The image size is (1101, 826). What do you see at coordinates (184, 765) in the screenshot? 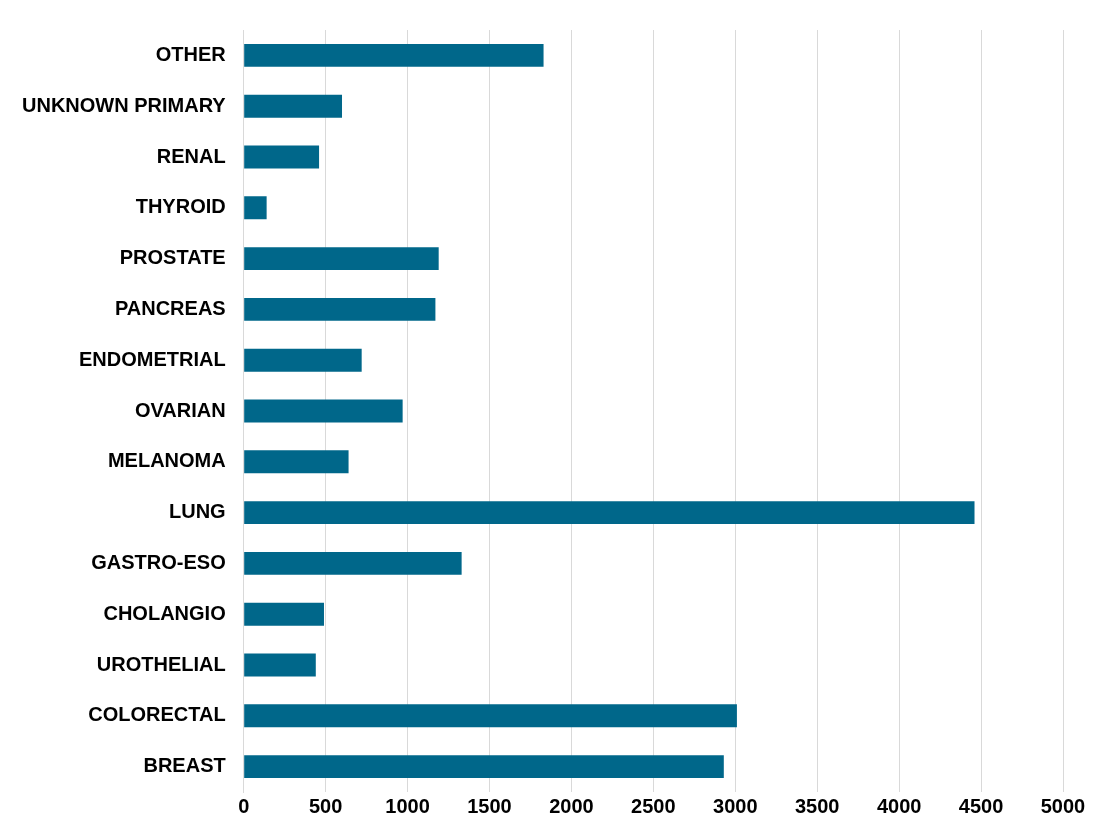
I see `y-tick-label: BREAST` at bounding box center [184, 765].